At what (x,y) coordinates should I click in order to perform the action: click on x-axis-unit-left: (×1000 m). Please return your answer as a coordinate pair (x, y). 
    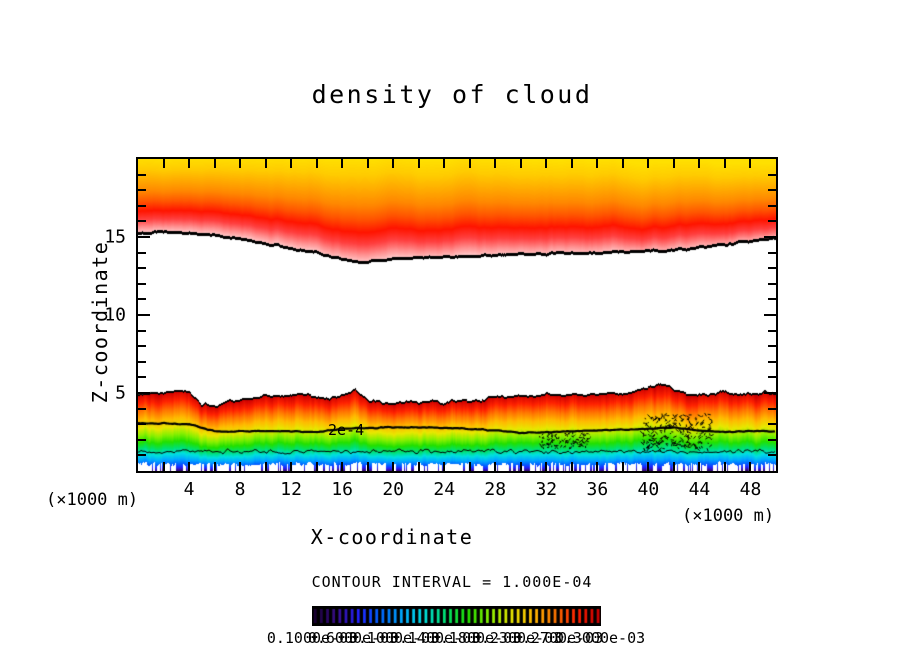
    Looking at the image, I should click on (92, 500).